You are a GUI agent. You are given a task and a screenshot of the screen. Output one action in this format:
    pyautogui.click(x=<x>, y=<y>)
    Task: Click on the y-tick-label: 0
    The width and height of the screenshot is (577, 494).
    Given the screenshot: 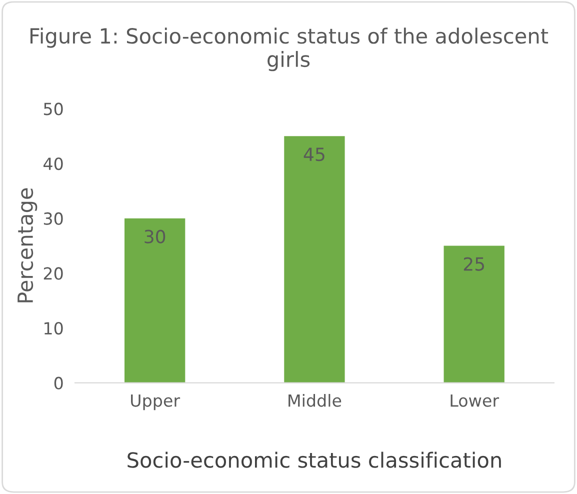 What is the action you would take?
    pyautogui.click(x=58, y=383)
    